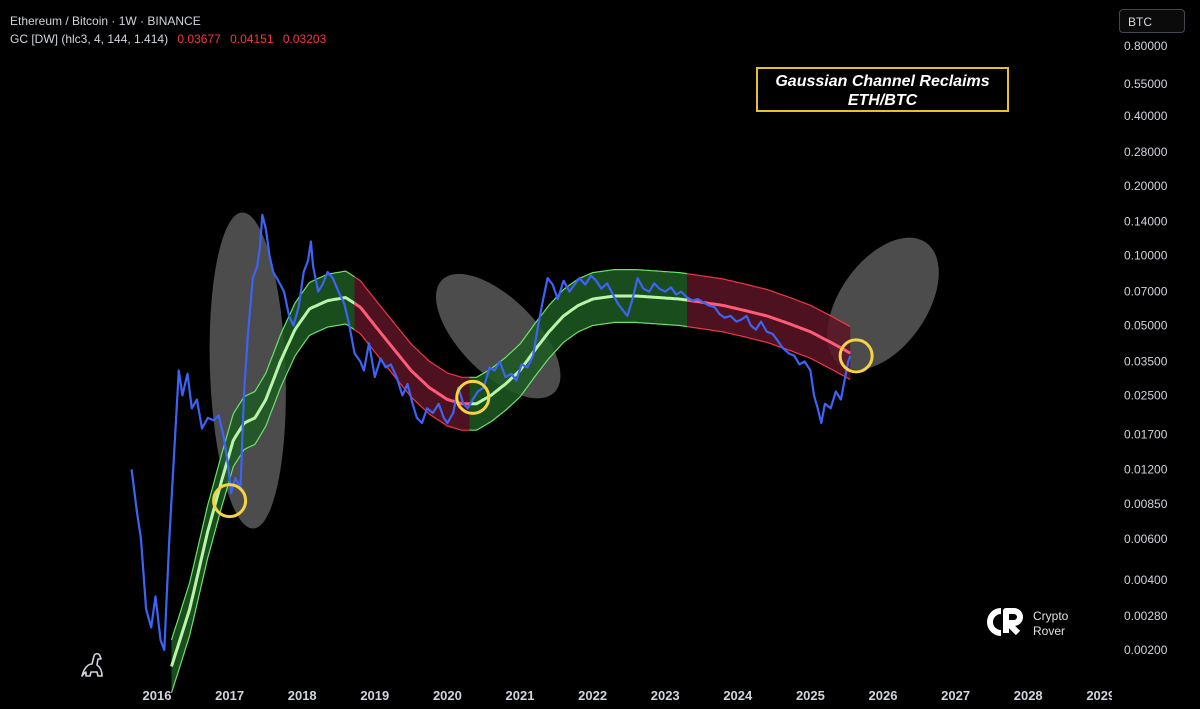  I want to click on y-tick-label-10: 0.03500, so click(1146, 361).